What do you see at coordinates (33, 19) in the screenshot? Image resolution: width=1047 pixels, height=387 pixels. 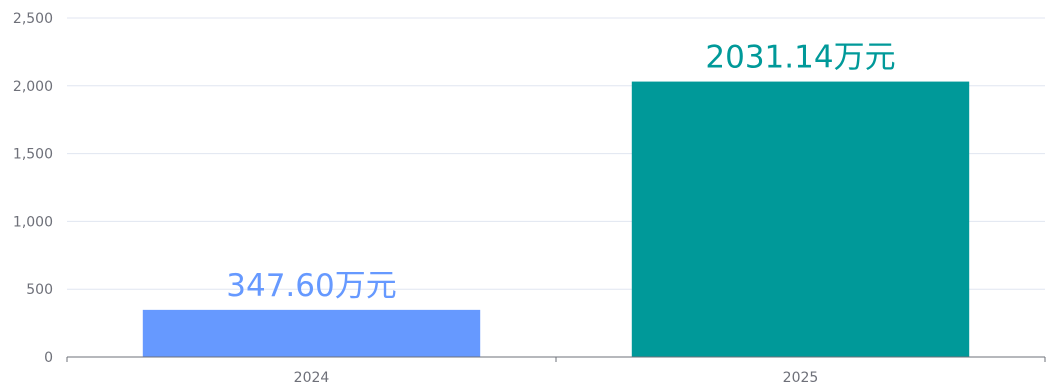 I see `y-tick-label: 2,500` at bounding box center [33, 19].